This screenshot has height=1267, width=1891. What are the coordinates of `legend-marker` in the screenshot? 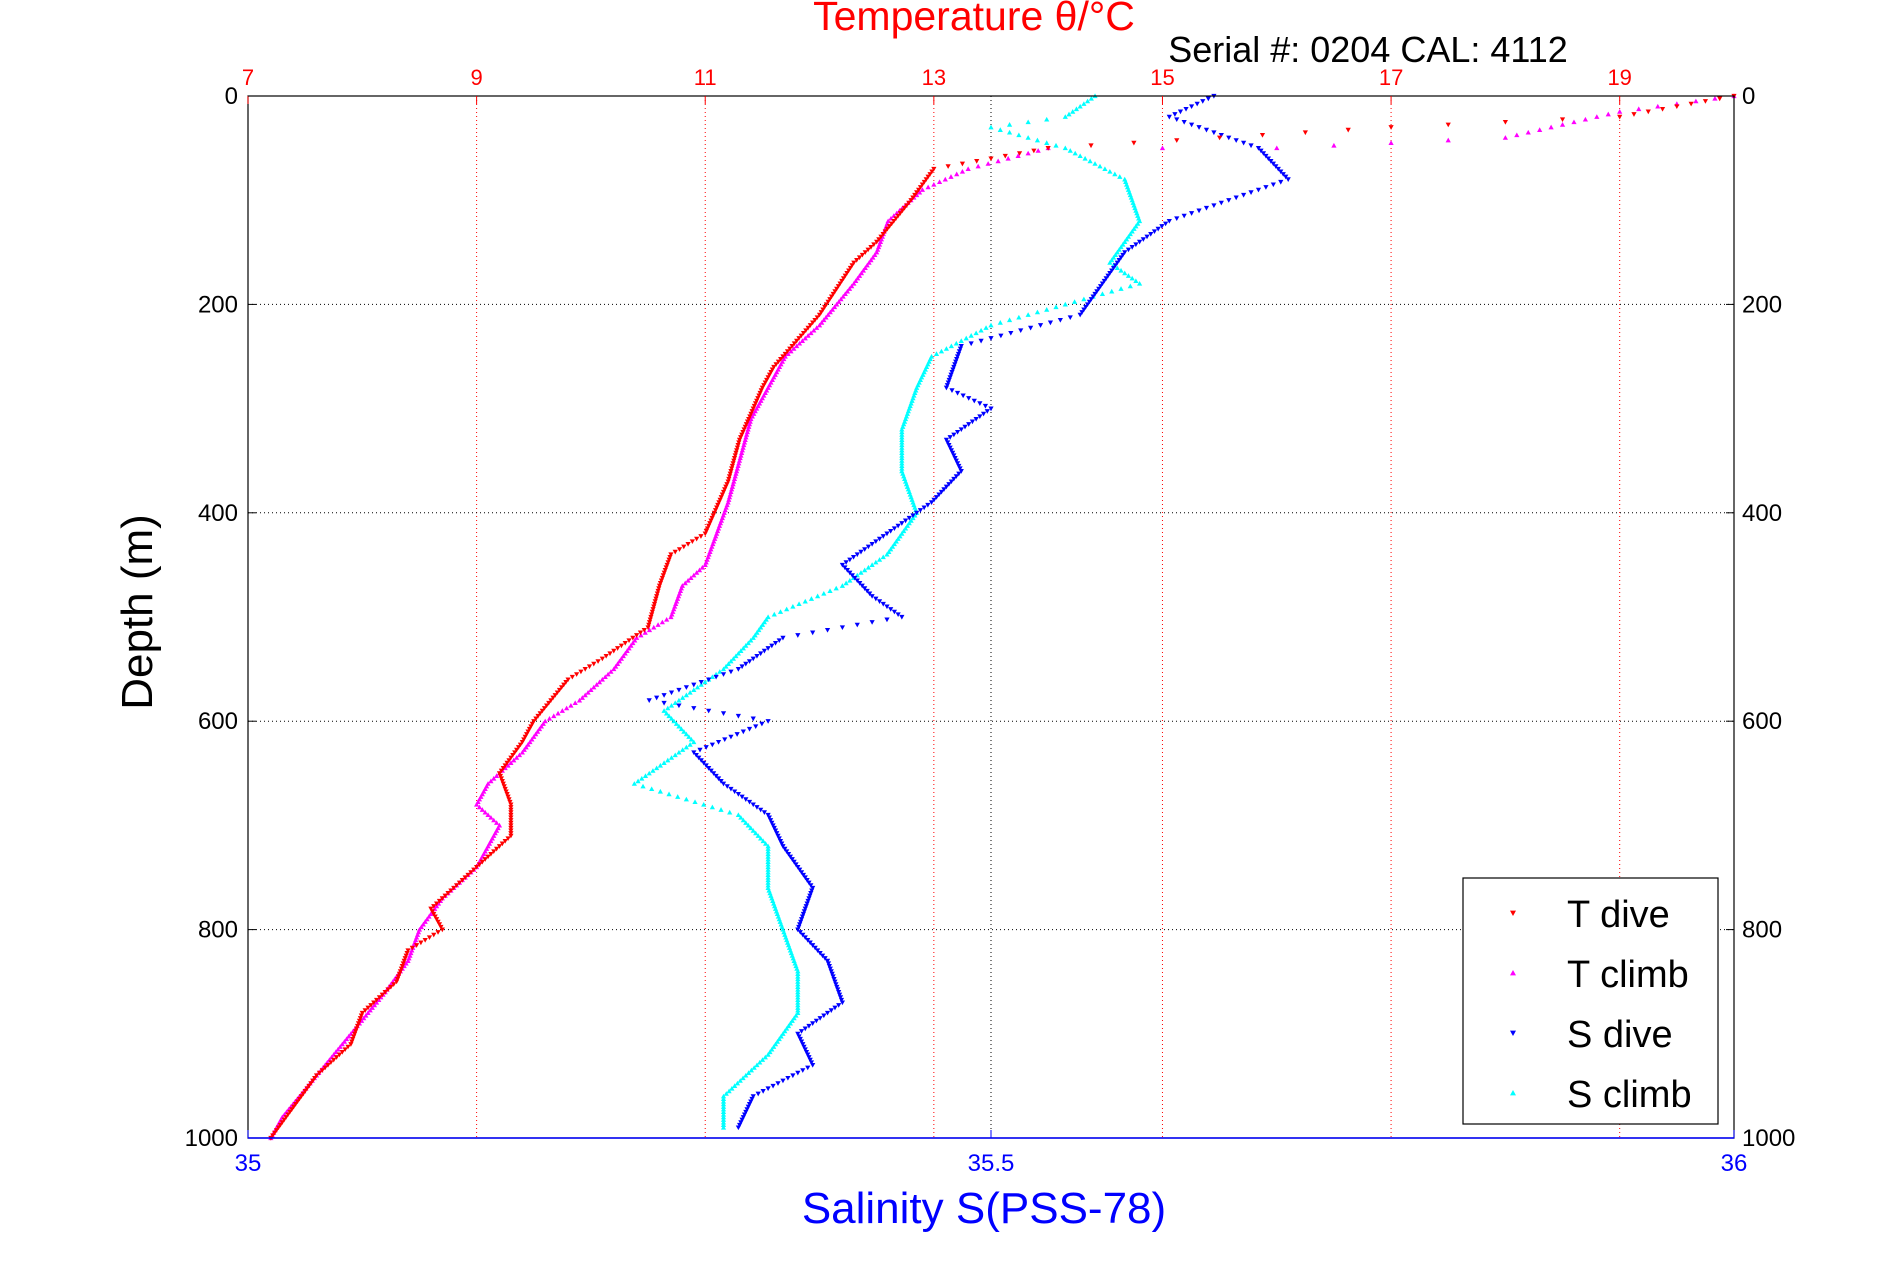 It's located at (1513, 1093).